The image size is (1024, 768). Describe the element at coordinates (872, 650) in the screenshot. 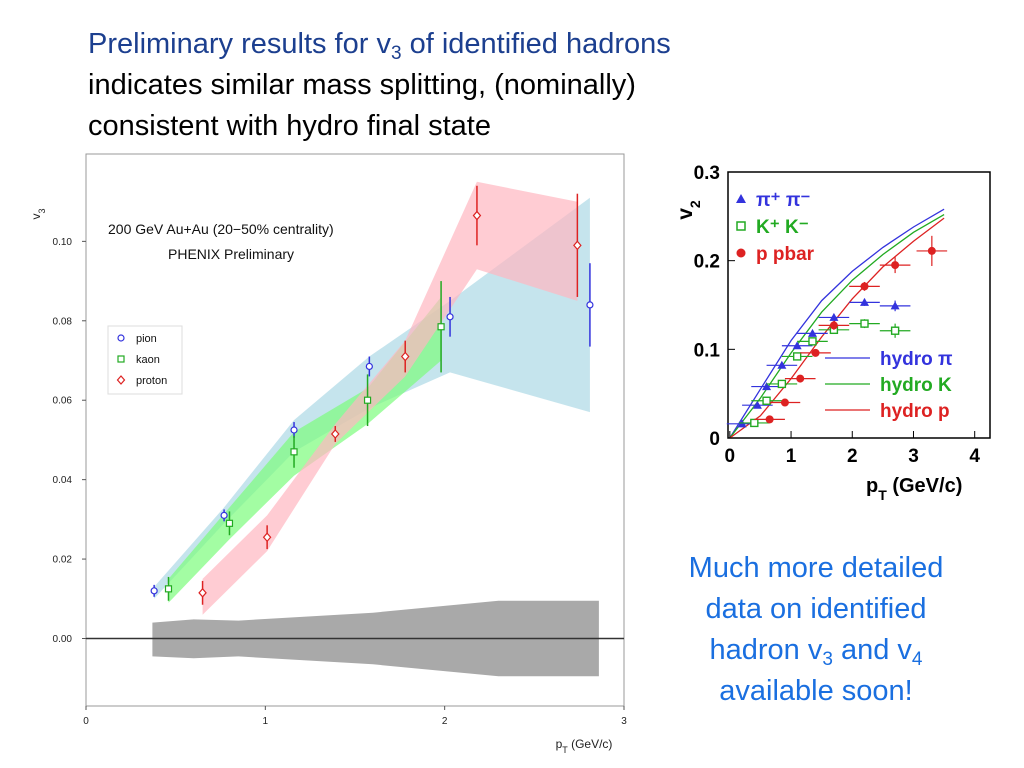

I see `note-line3-mid: and v` at that location.